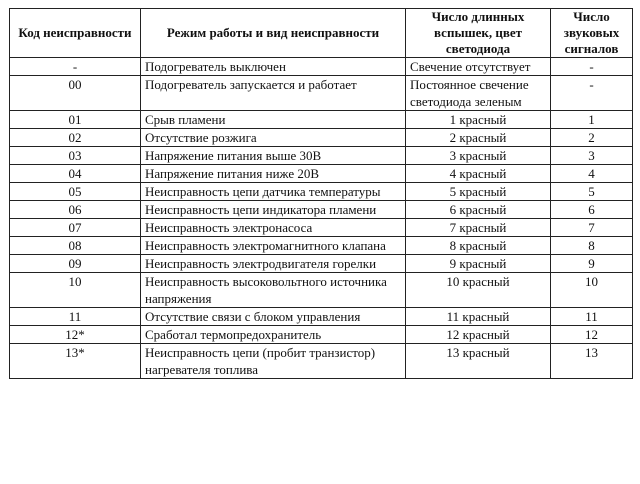  Describe the element at coordinates (273, 245) in the screenshot. I see `table-cell: Неисправность электромагнитного клапана` at that location.